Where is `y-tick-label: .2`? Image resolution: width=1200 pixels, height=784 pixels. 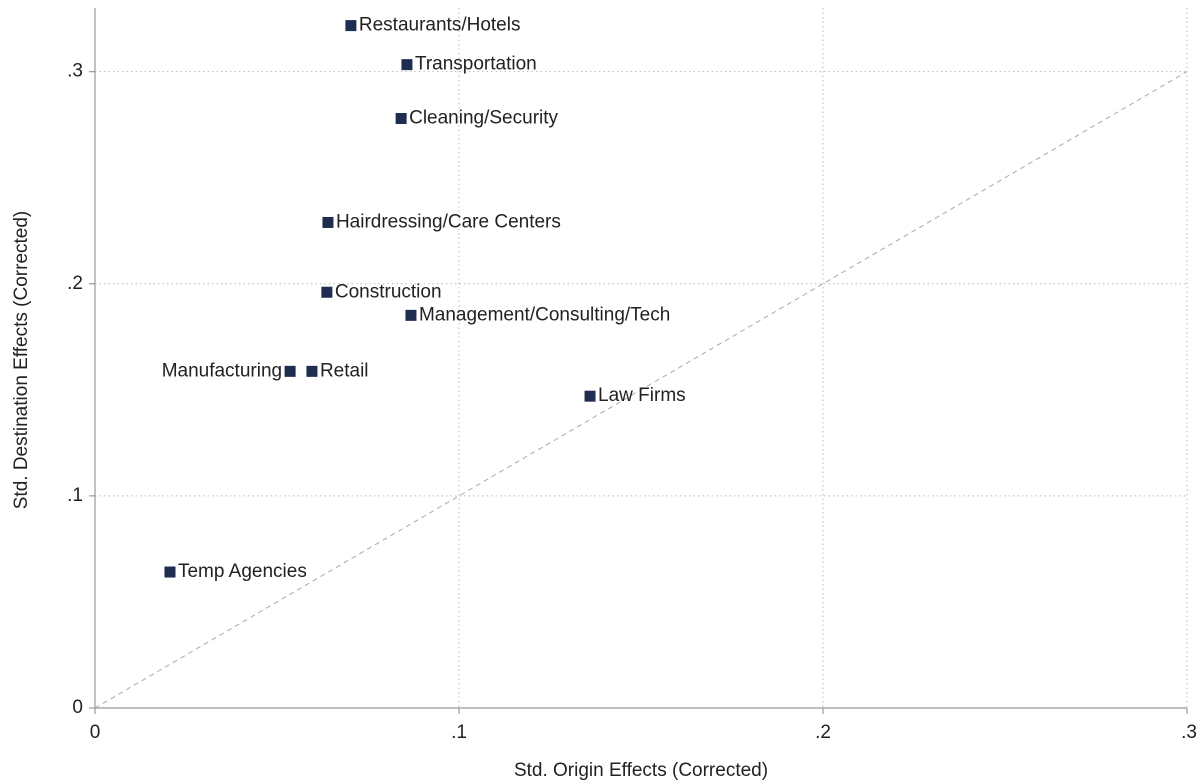
y-tick-label: .2 is located at coordinates (75, 283).